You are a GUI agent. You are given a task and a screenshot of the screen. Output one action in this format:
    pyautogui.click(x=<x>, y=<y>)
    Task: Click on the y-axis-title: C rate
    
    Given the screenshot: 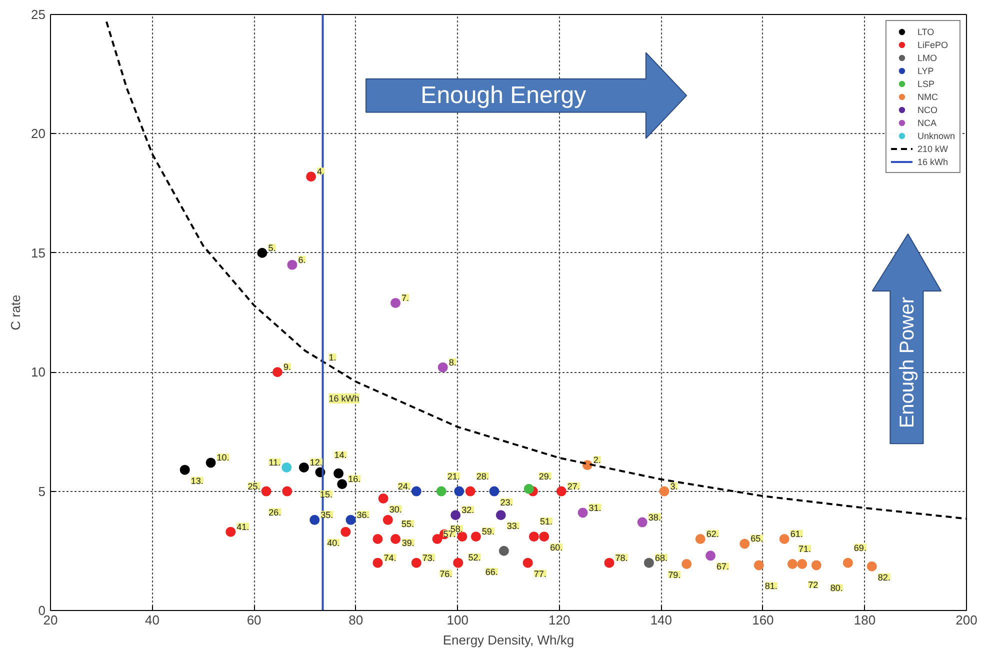 What is the action you would take?
    pyautogui.click(x=16, y=312)
    